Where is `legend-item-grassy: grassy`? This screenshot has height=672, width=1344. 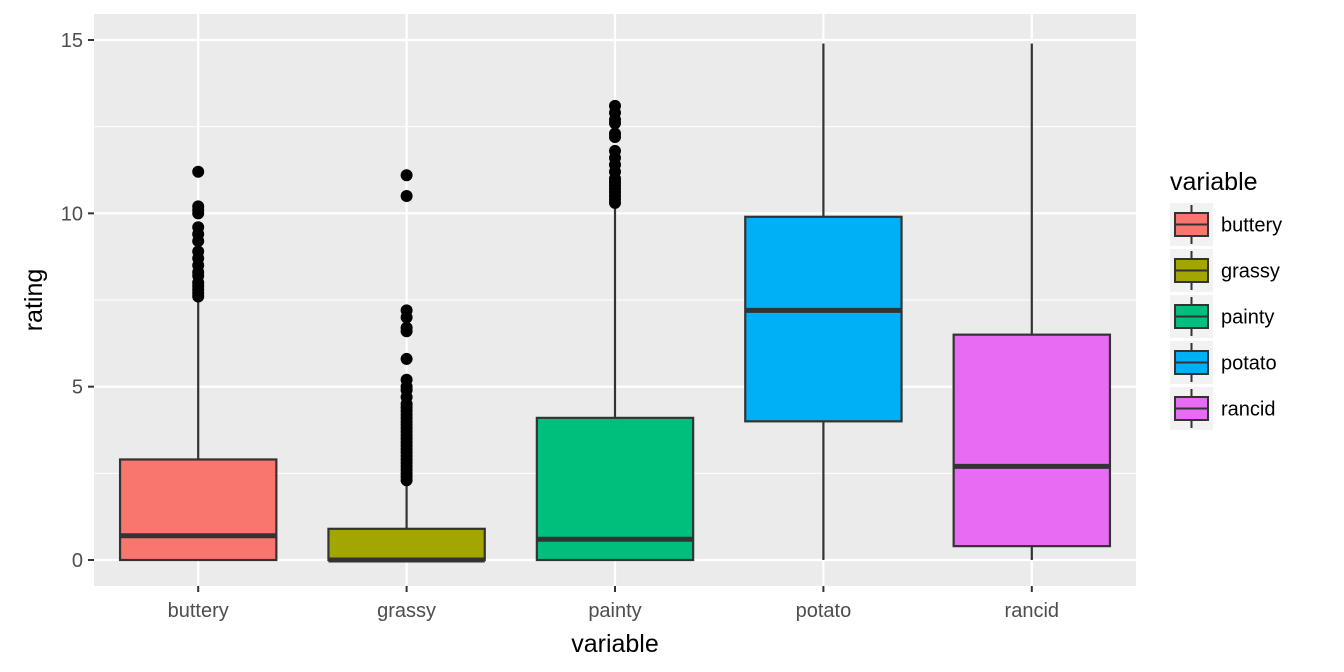 legend-item-grassy: grassy is located at coordinates (1225, 270).